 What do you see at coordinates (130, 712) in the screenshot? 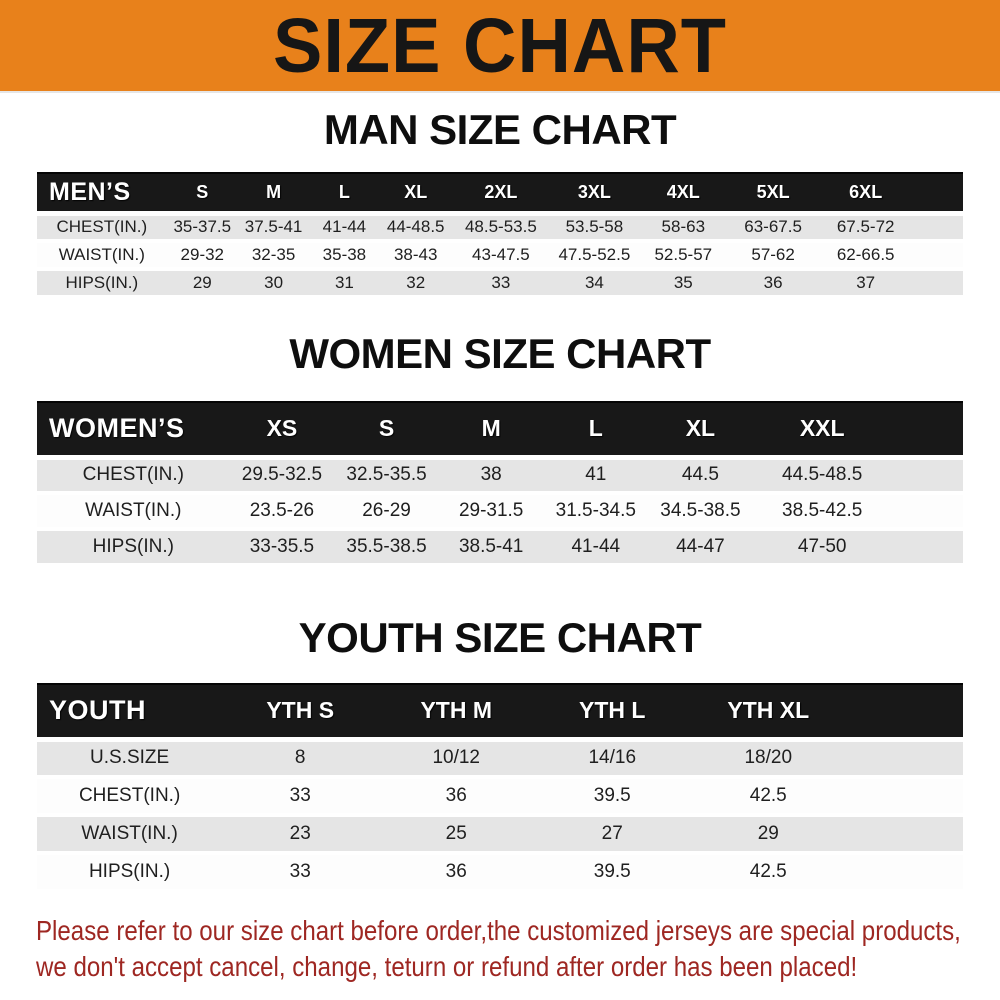
I see `youth-group-label: YOUTH` at bounding box center [130, 712].